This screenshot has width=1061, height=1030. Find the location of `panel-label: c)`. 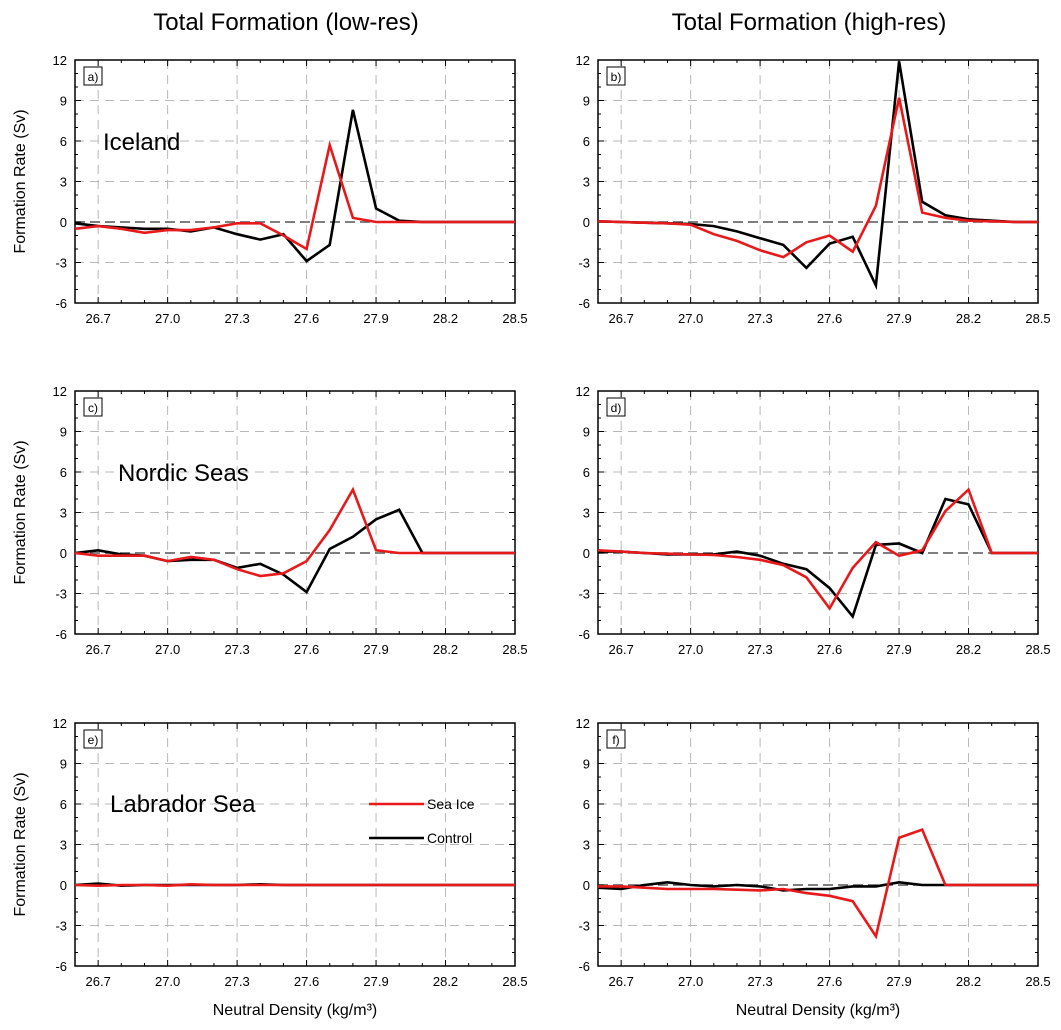

panel-label: c) is located at coordinates (93, 408).